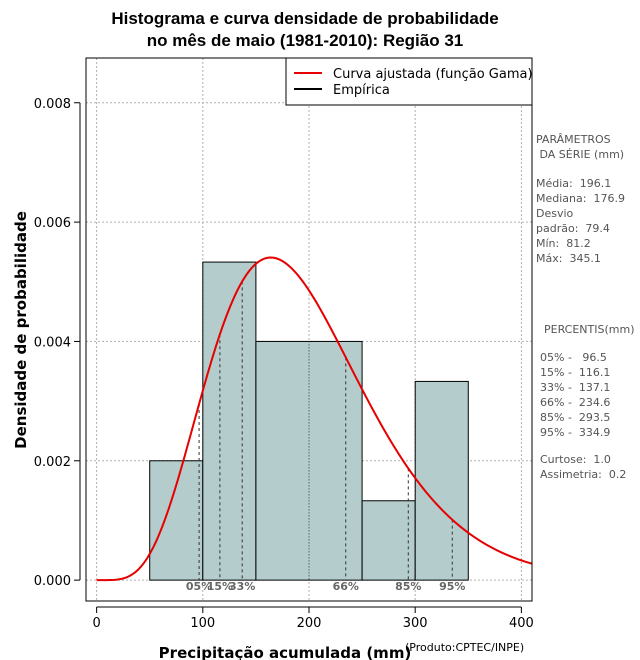 The image size is (640, 660). What do you see at coordinates (521, 623) in the screenshot?
I see `x-tick-label: 400` at bounding box center [521, 623].